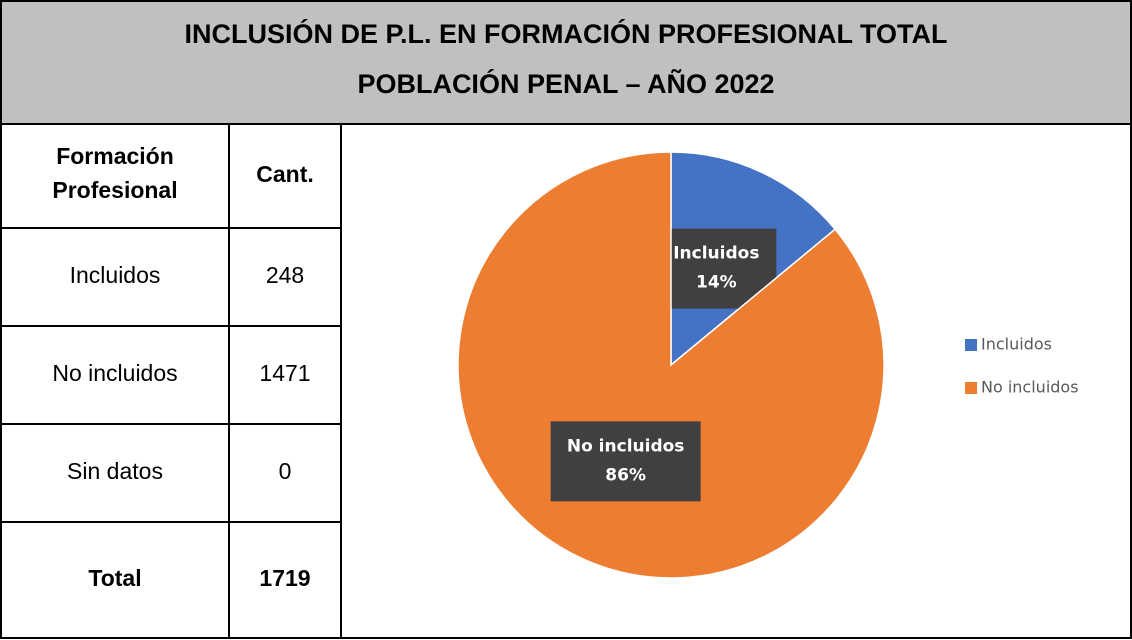  Describe the element at coordinates (716, 283) in the screenshot. I see `data-label: 14%` at that location.